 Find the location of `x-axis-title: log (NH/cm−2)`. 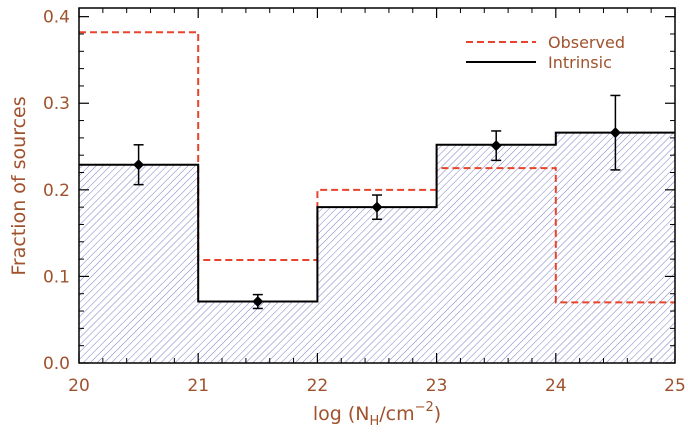

x-axis-title: log (NH/cm−2) is located at coordinates (377, 414).